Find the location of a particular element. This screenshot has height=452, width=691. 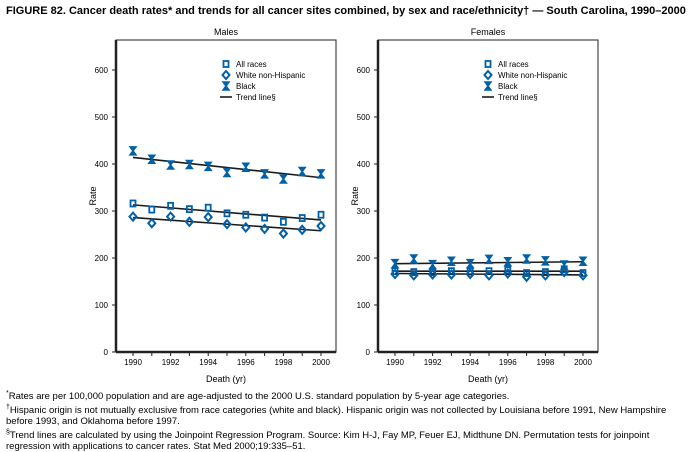

y-tick-label: 0 is located at coordinates (106, 352).